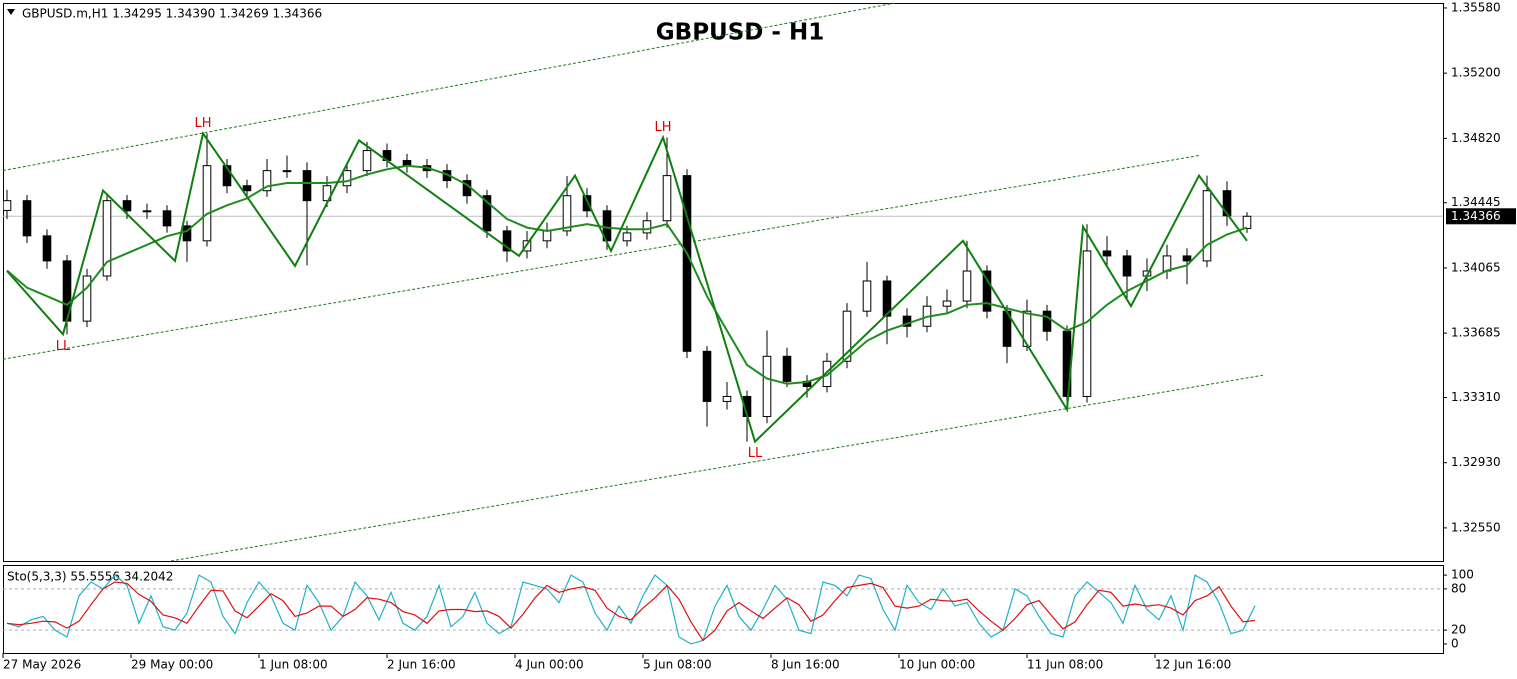 Image resolution: width=1517 pixels, height=679 pixels. Describe the element at coordinates (677, 665) in the screenshot. I see `x-tick-label: 5 Jun 08:00` at that location.